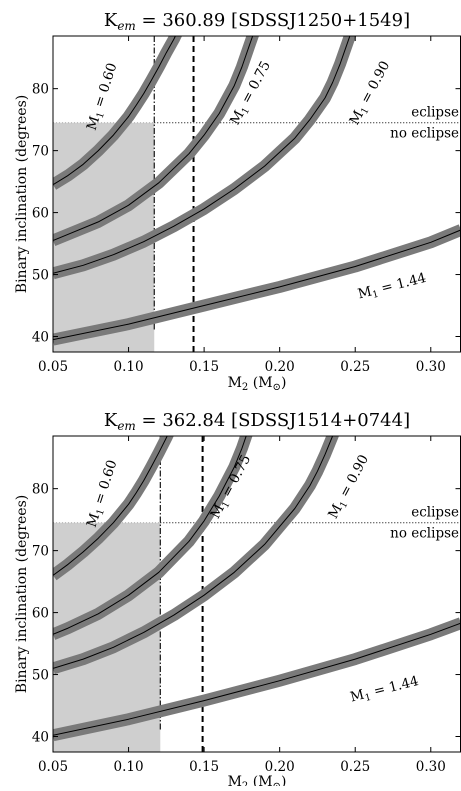 The image size is (461, 791). What do you see at coordinates (257, 421) in the screenshot?
I see `chart-title: Kem = 362.84 [SDSSJ1514+0744]` at bounding box center [257, 421].